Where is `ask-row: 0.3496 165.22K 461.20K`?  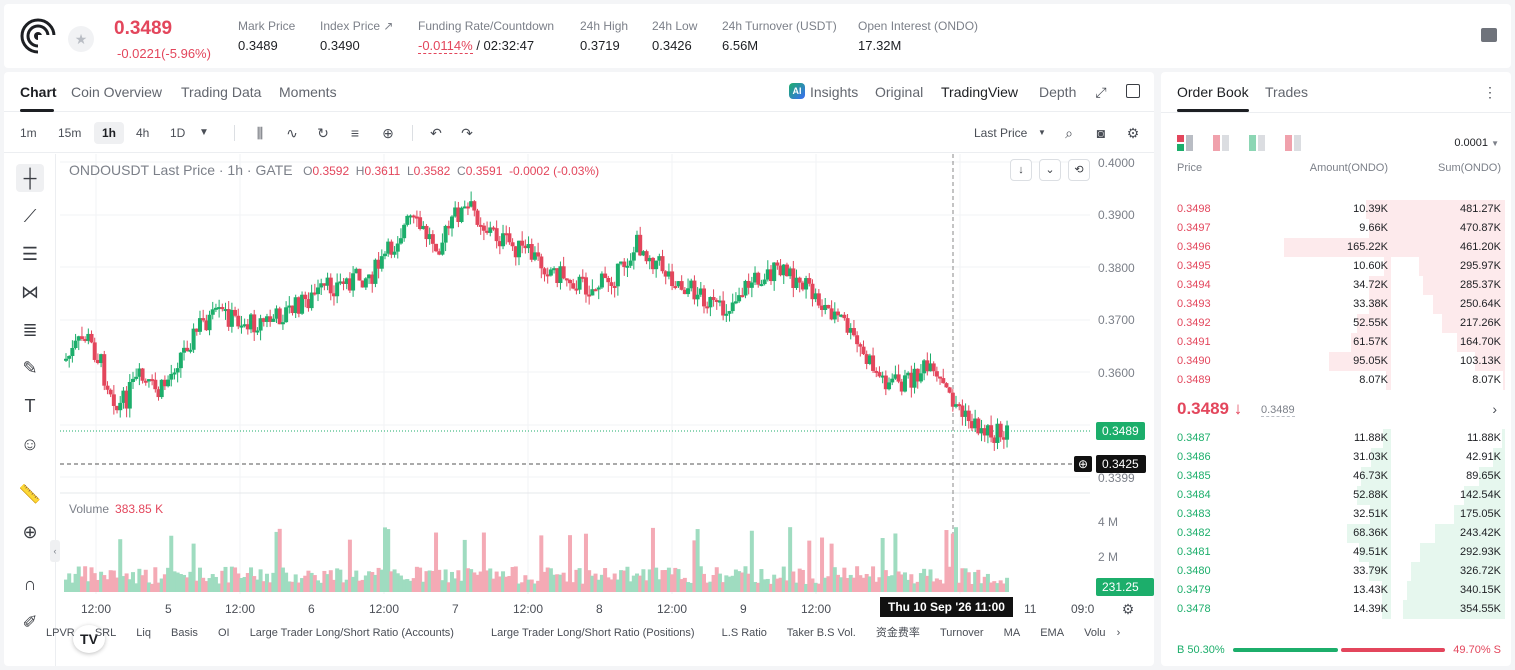 ask-row: 0.3496 165.22K 461.20K is located at coordinates (1336, 247).